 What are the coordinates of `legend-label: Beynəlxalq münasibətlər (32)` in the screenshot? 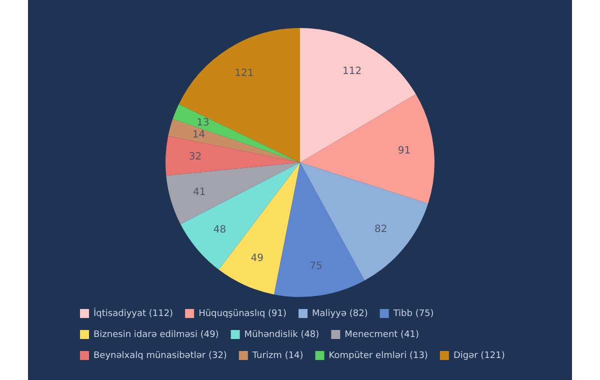 It's located at (160, 355).